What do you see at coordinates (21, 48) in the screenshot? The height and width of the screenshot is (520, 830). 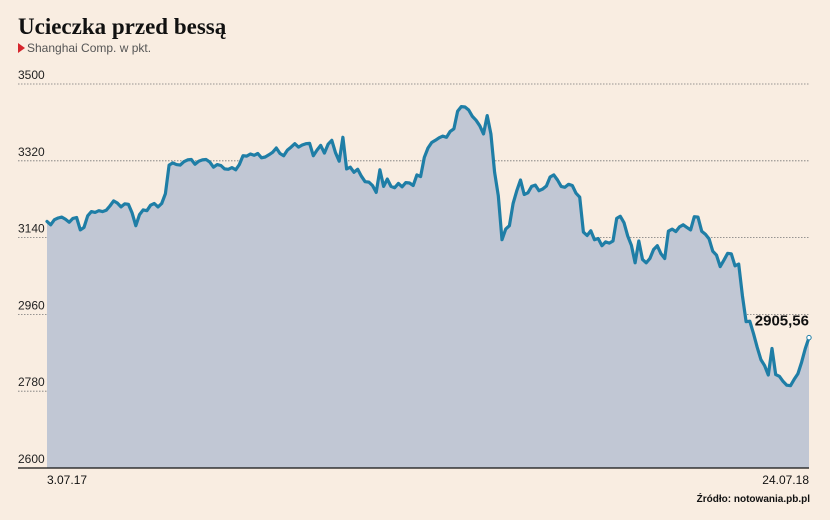 I see `red-triangle-icon` at bounding box center [21, 48].